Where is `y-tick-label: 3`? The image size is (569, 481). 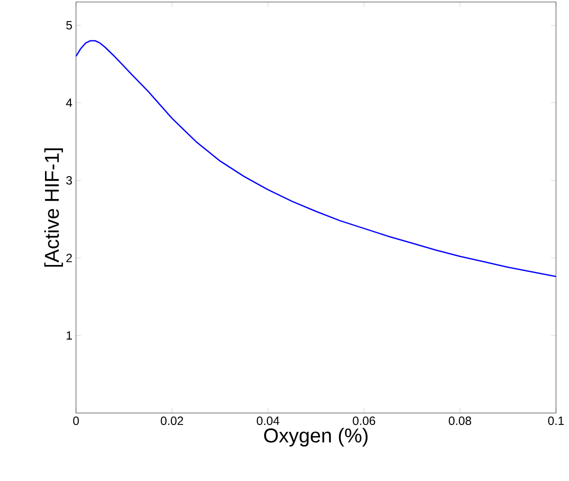
y-tick-label: 3 is located at coordinates (69, 180).